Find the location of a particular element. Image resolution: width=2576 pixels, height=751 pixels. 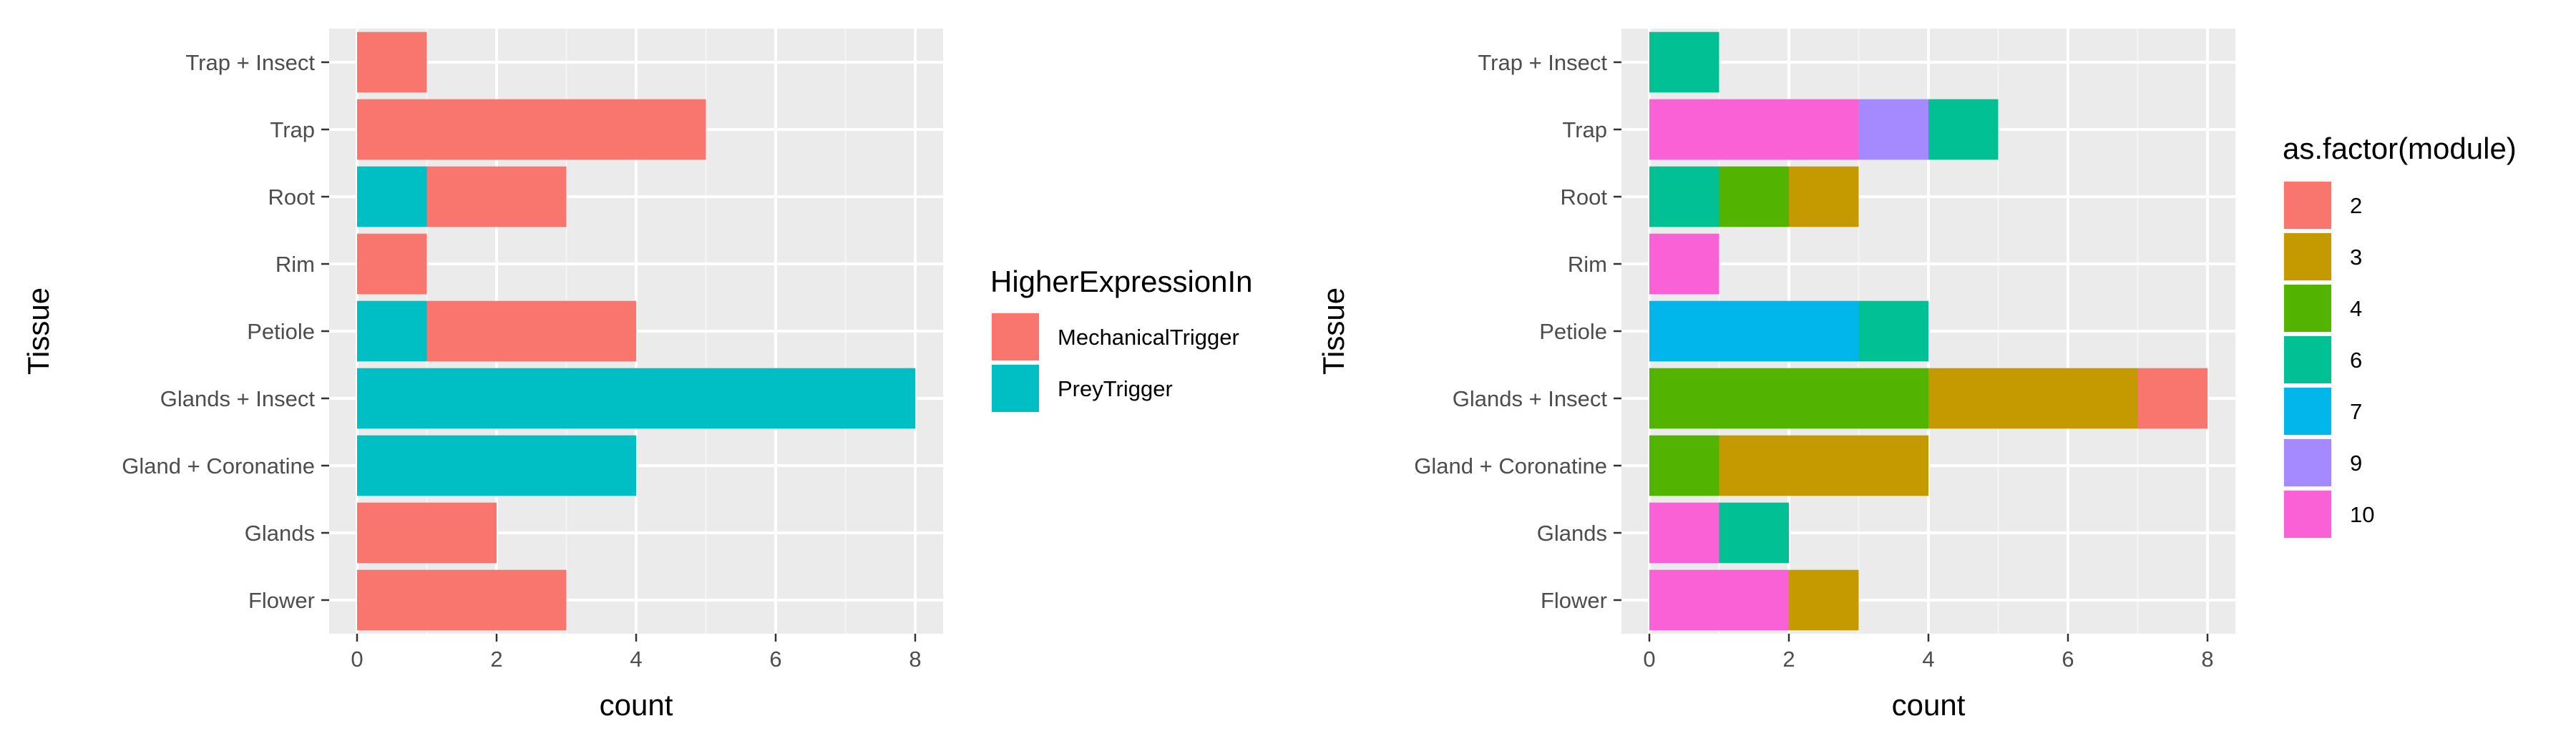

bar-petiole-mechanicaltrigger is located at coordinates (531, 331).